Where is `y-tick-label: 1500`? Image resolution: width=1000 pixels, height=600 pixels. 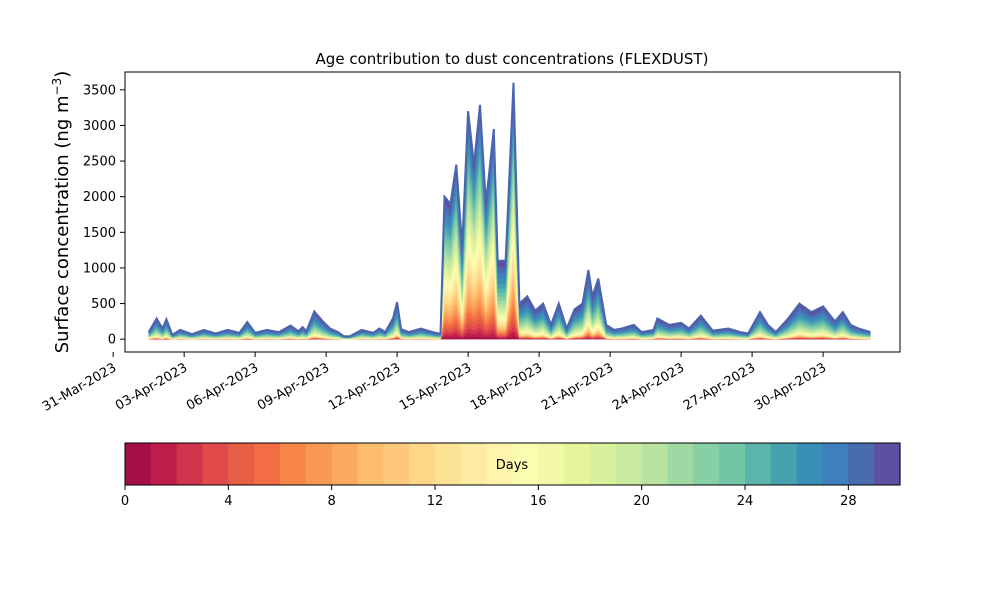 y-tick-label: 1500 is located at coordinates (99, 233).